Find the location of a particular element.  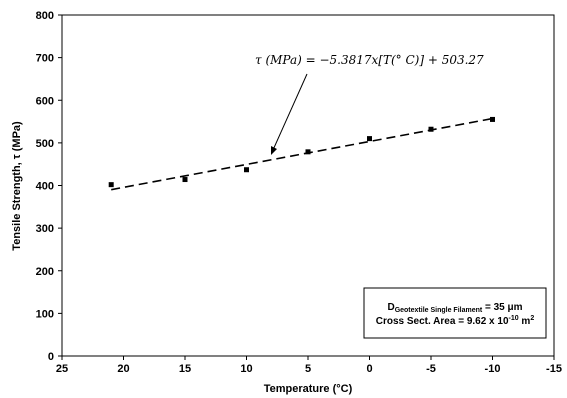

y-tick-label: 100 is located at coordinates (45, 314).